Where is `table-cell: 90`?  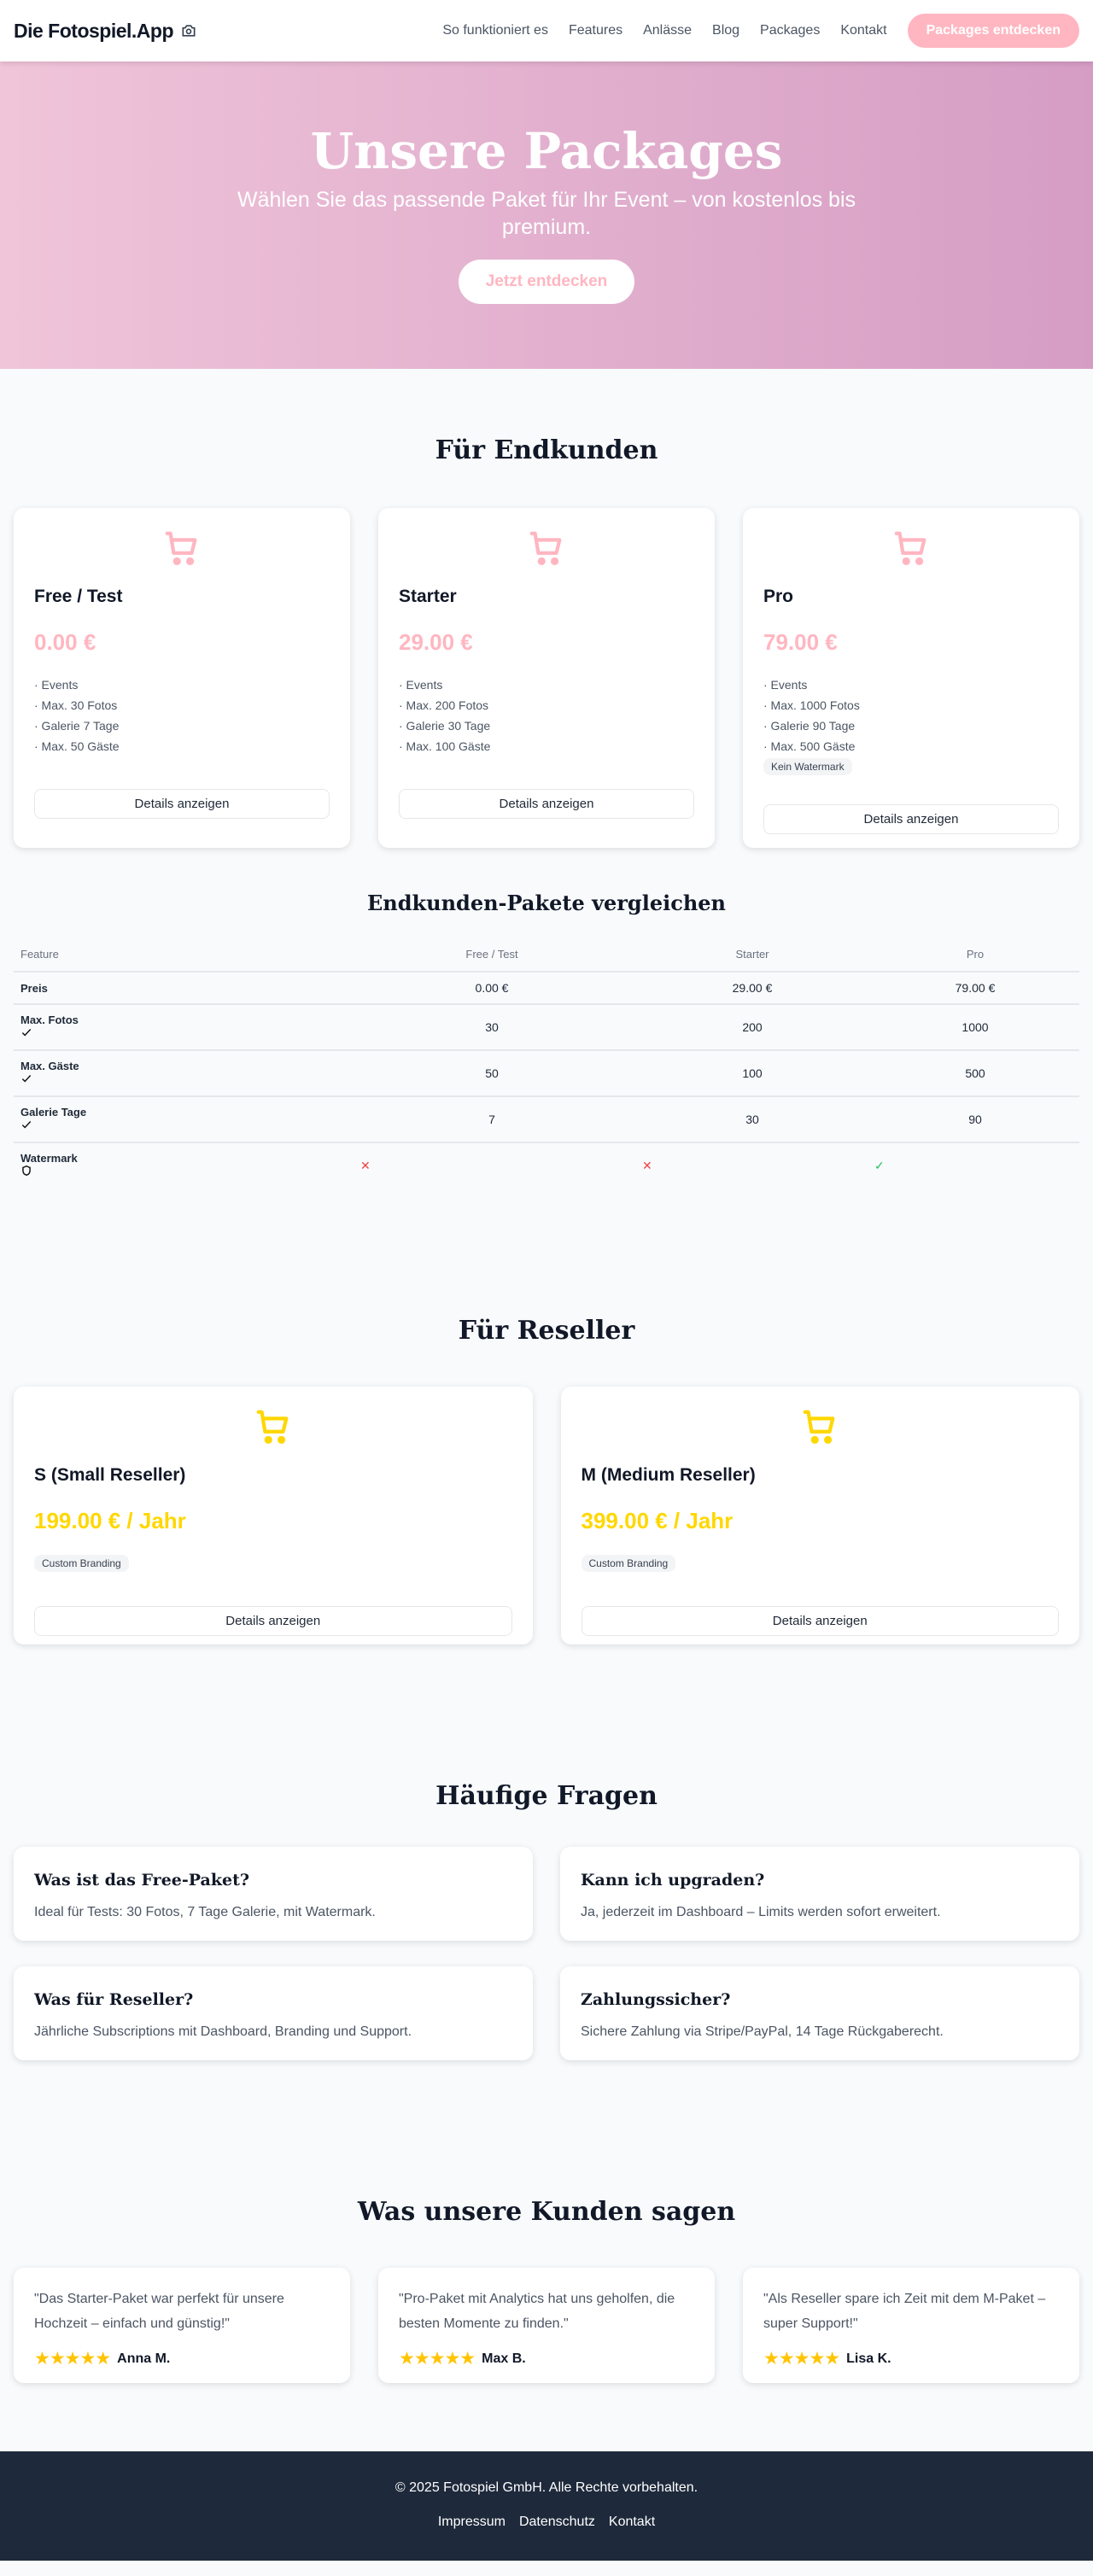
table-cell: 90 is located at coordinates (975, 1119).